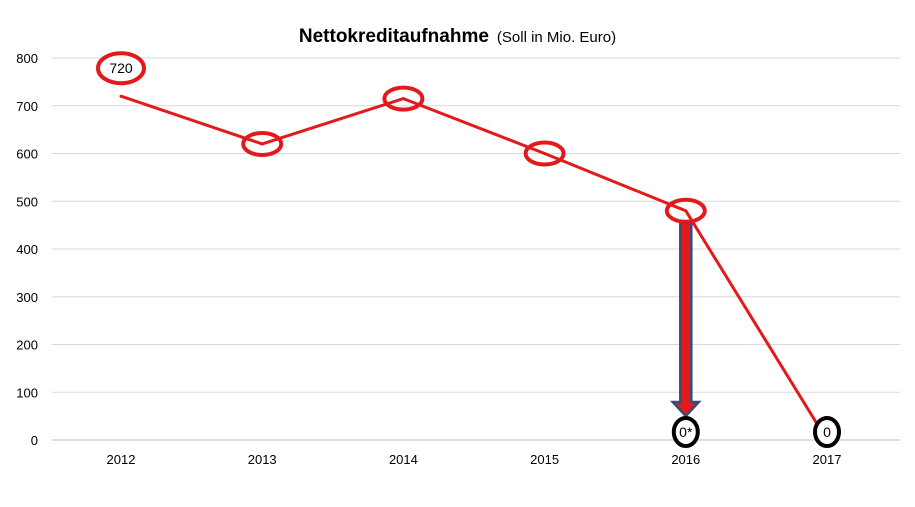 The image size is (915, 507). Describe the element at coordinates (403, 459) in the screenshot. I see `x-tick-label: 2014` at that location.